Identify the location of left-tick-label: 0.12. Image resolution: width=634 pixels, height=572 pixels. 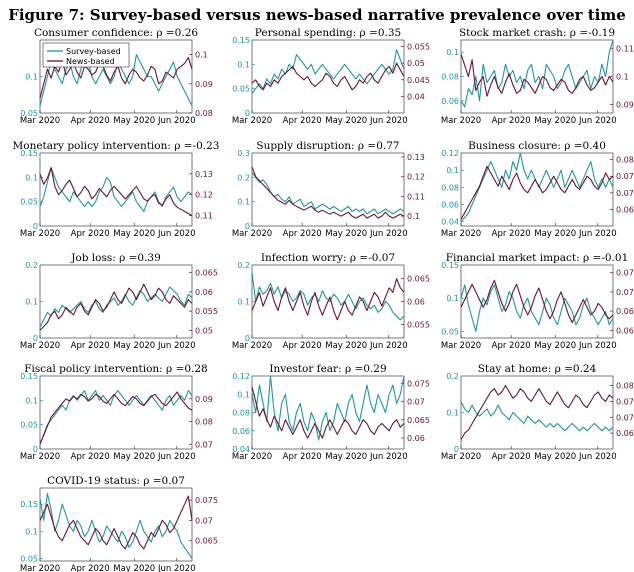
(450, 153).